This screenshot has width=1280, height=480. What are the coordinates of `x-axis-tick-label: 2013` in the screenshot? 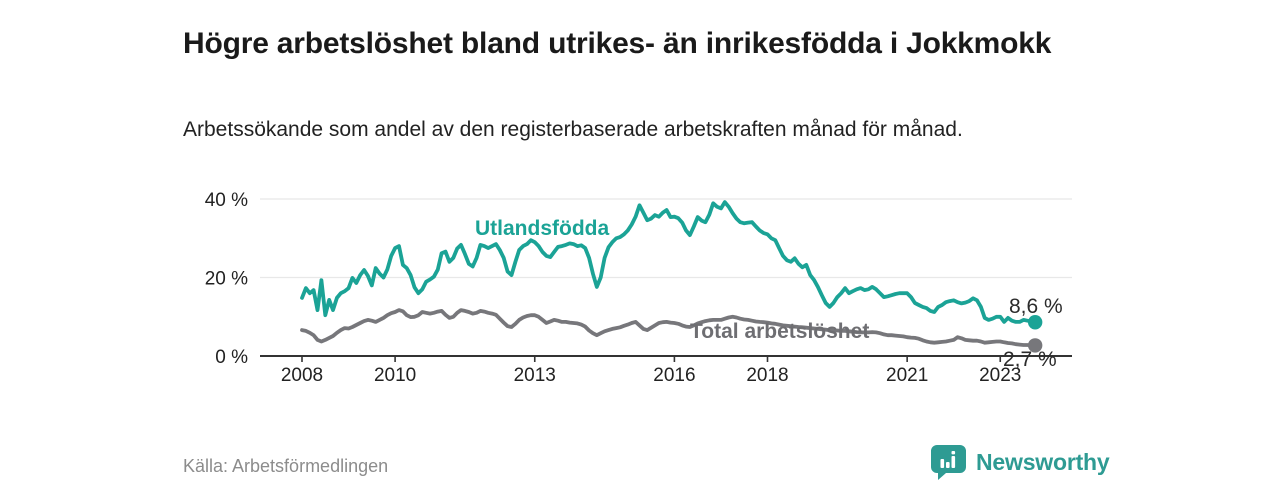 It's located at (535, 375).